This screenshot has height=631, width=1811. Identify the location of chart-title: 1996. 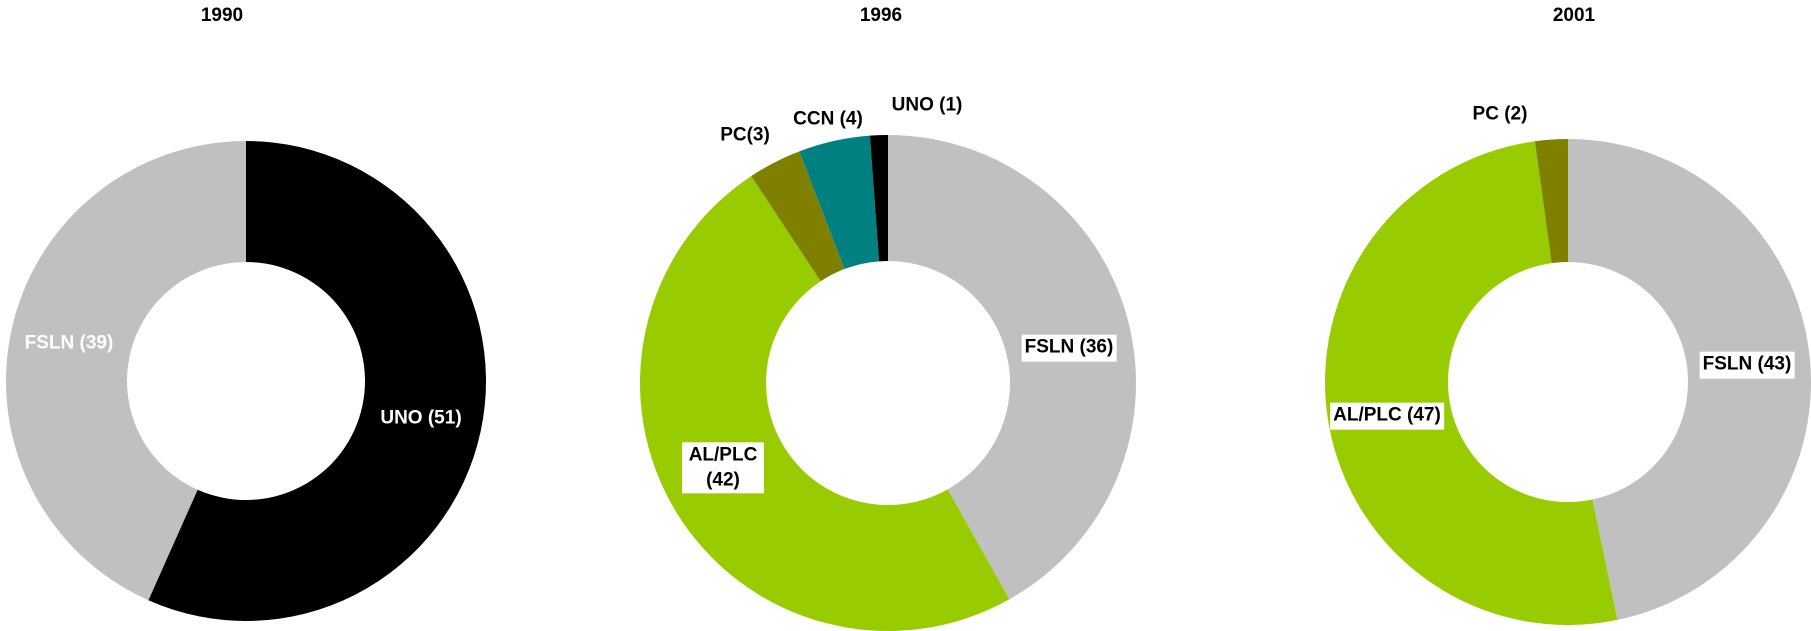
(881, 15).